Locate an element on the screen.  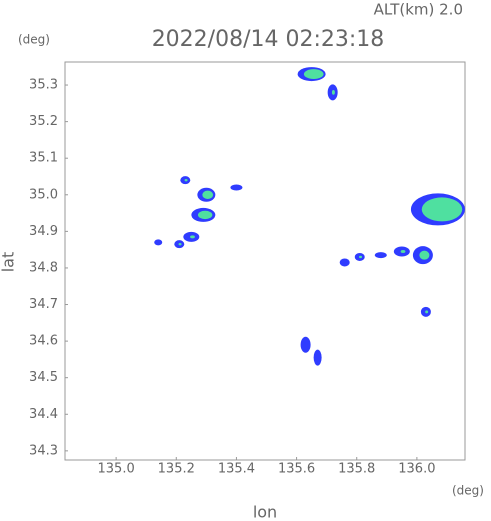
y-tick-label: 34.6 is located at coordinates (43, 341).